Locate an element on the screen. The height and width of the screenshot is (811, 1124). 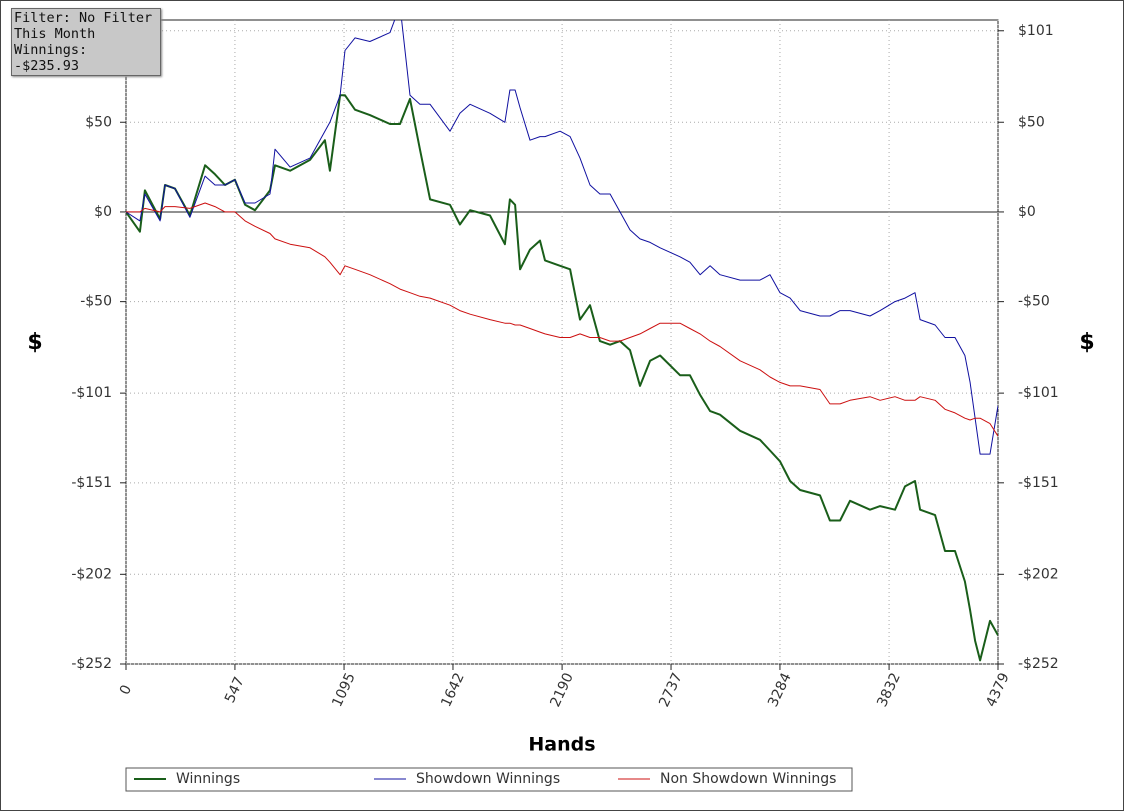
y2-axis-label: $ is located at coordinates (1086, 342).